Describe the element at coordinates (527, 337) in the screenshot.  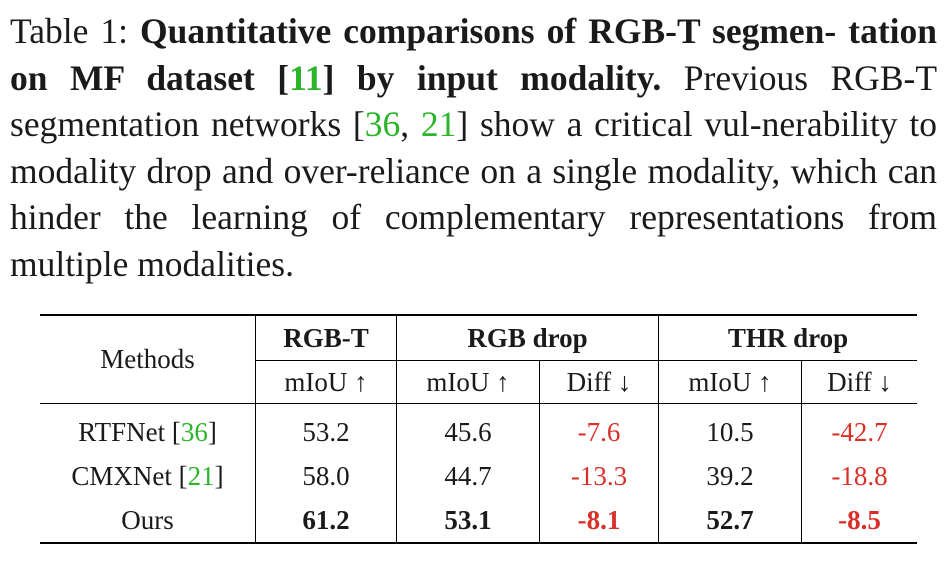
I see `header-group-rgb-drop: RGB drop` at that location.